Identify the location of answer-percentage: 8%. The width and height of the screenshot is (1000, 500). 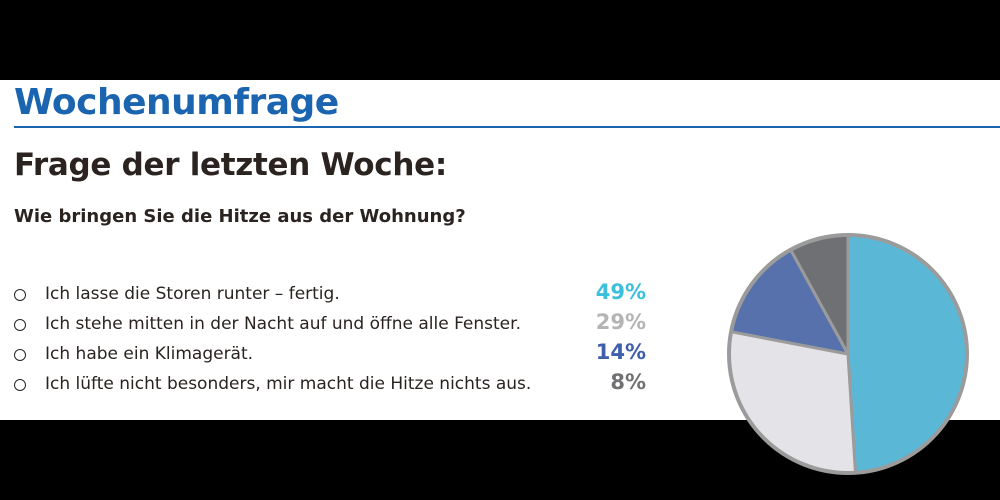
(628, 382).